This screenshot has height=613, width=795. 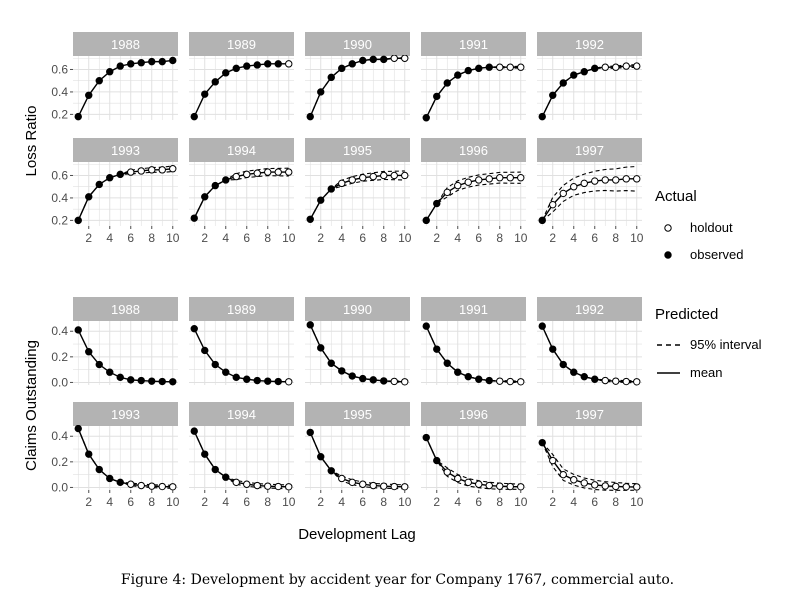 I want to click on panel-grid, so click(x=357, y=353).